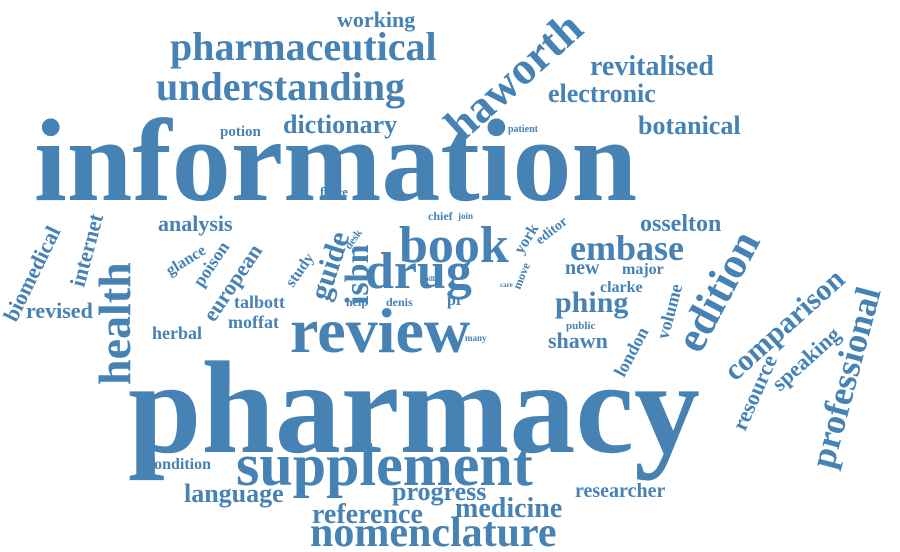 Image resolution: width=900 pixels, height=552 pixels. I want to click on word-dictionary: dictionary, so click(340, 124).